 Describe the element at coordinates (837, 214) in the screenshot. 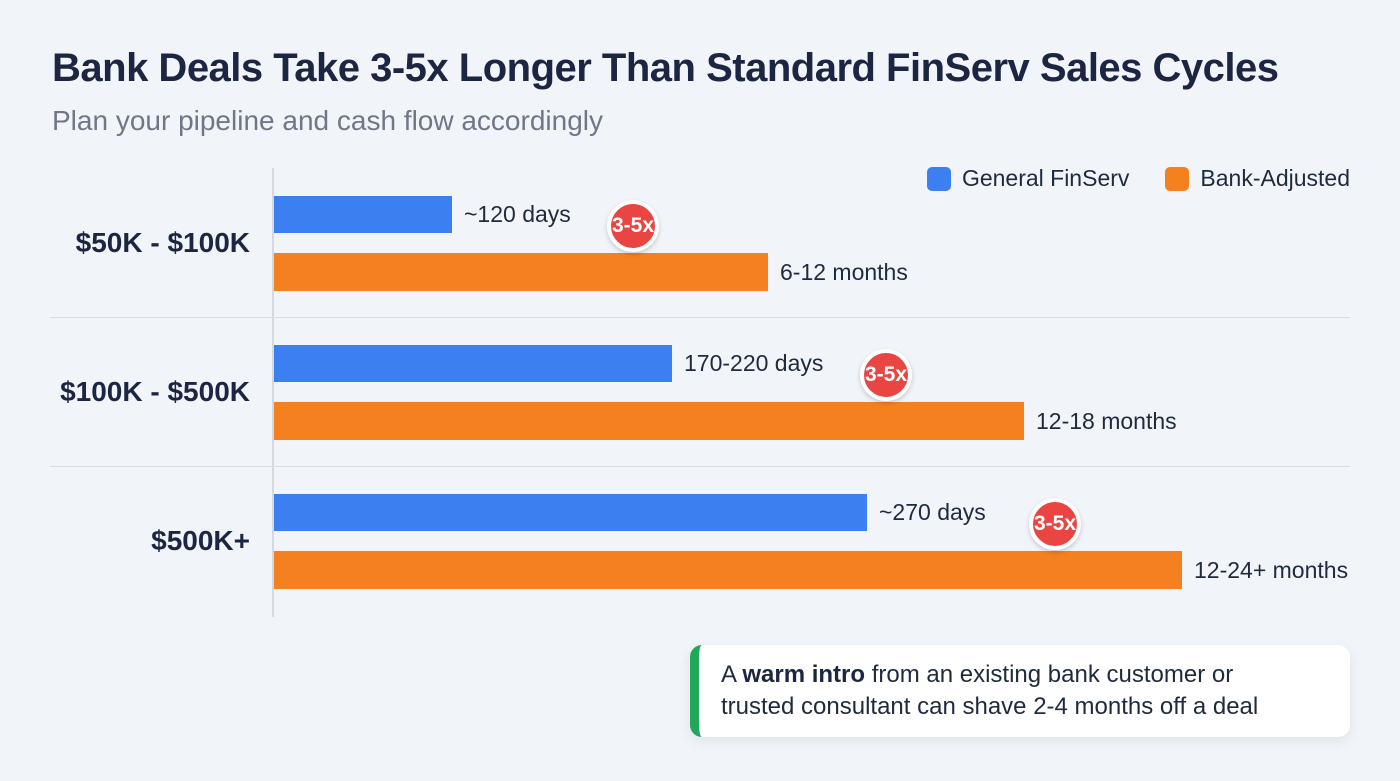

I see `bar-line: ~120 days` at that location.